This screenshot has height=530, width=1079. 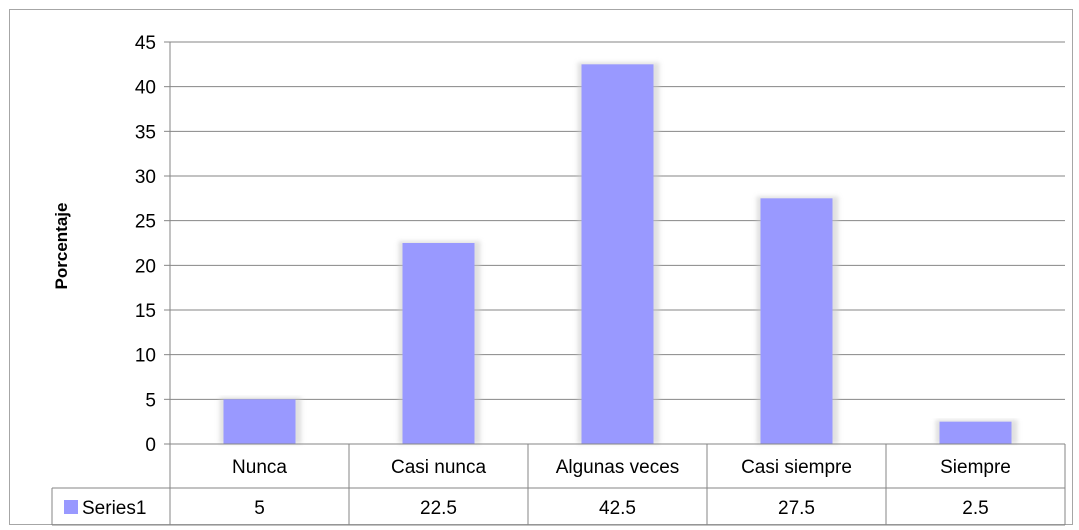 What do you see at coordinates (61, 246) in the screenshot?
I see `y-axis-label: Porcentaje` at bounding box center [61, 246].